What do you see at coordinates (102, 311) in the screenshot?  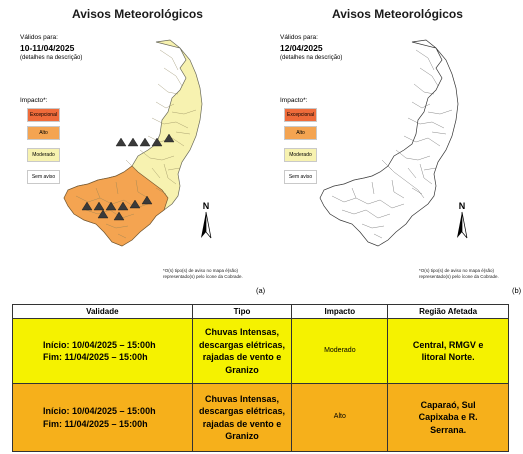 I see `header-validade: Validade` at bounding box center [102, 311].